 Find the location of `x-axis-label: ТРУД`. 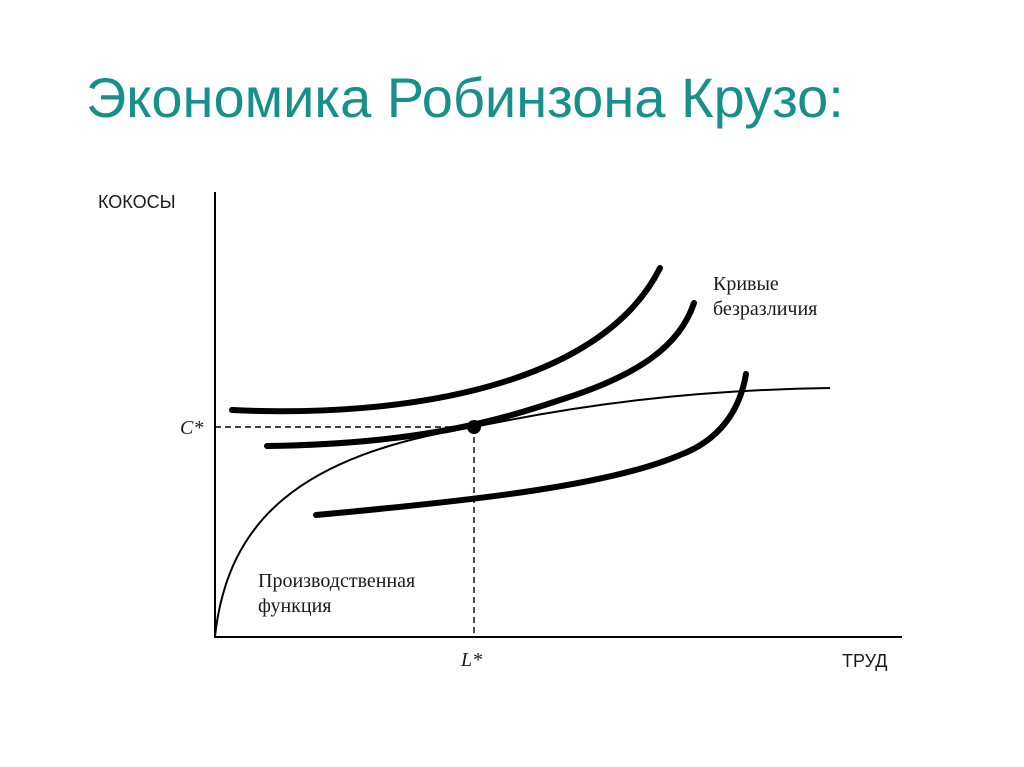

x-axis-label: ТРУД is located at coordinates (864, 661).